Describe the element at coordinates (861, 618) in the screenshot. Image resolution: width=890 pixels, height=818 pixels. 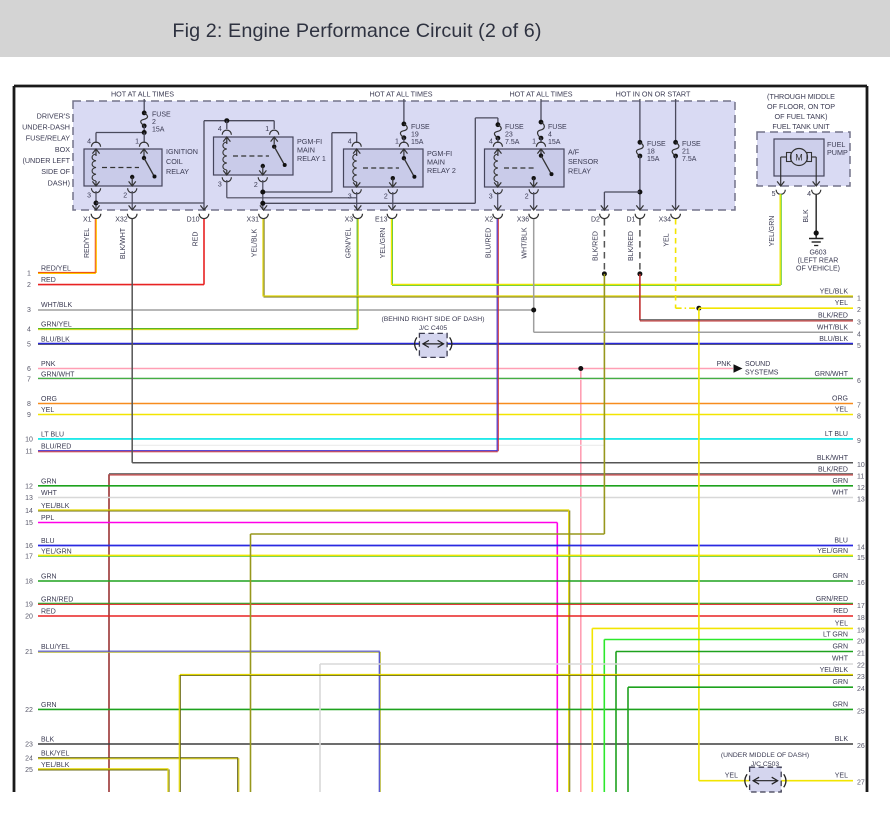
I see `svg-text: 18` at that location.